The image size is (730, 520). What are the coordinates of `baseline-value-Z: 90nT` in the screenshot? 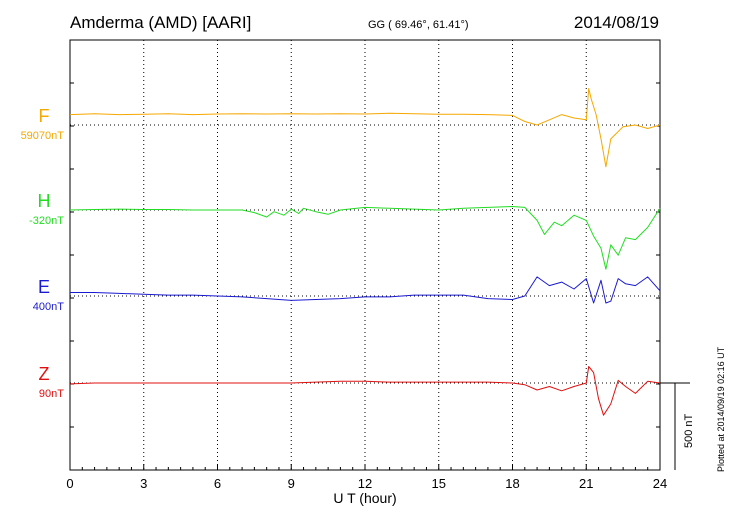 It's located at (51, 394).